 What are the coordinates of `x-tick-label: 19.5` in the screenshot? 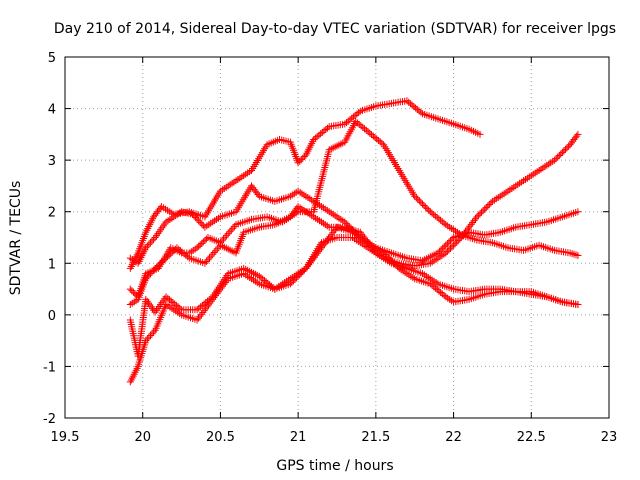 It's located at (65, 437).